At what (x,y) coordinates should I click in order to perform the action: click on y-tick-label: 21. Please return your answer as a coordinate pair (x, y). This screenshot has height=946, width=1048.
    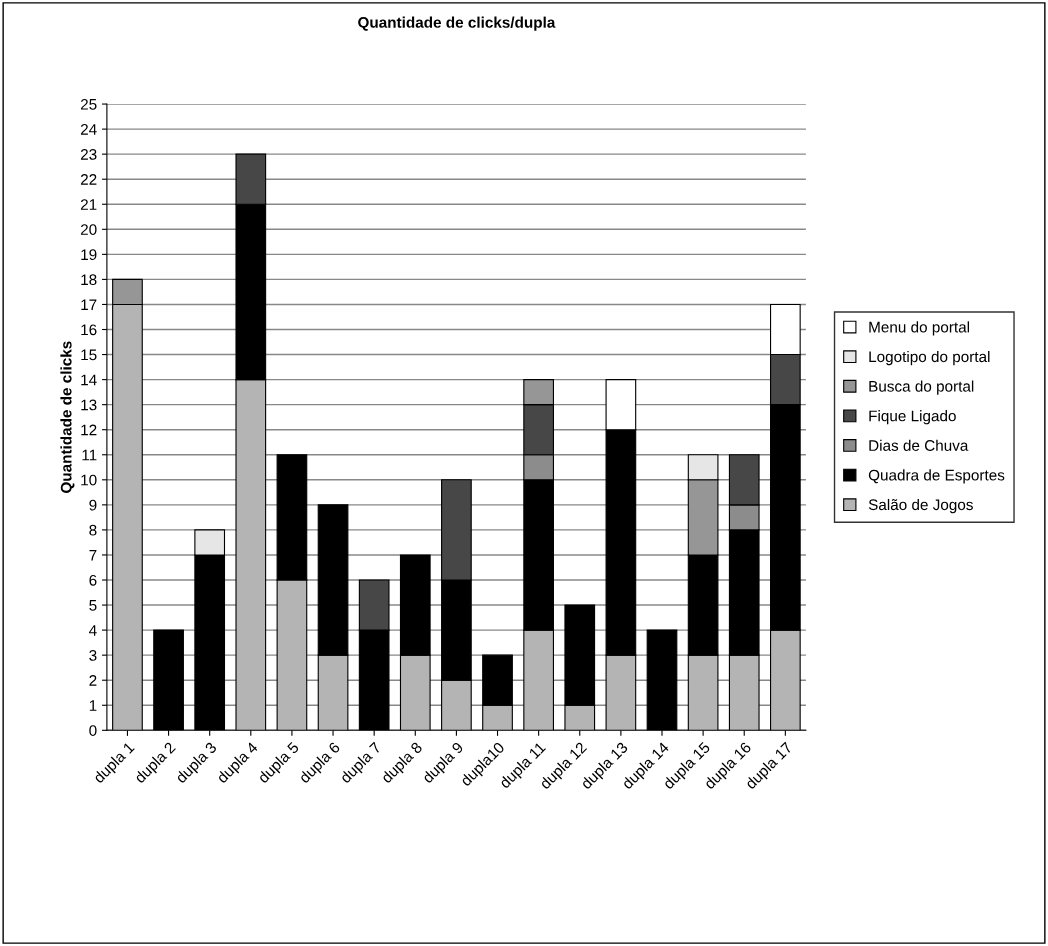
    Looking at the image, I should click on (88, 204).